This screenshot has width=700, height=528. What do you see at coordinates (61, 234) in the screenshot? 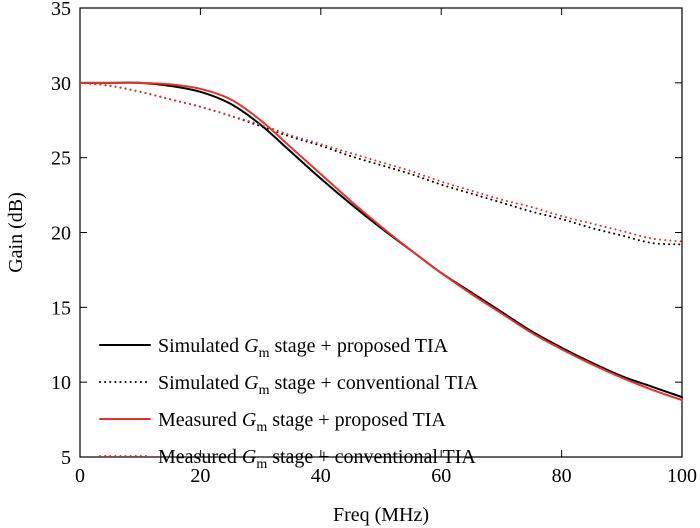
I see `y-tick-label: 20` at bounding box center [61, 234].